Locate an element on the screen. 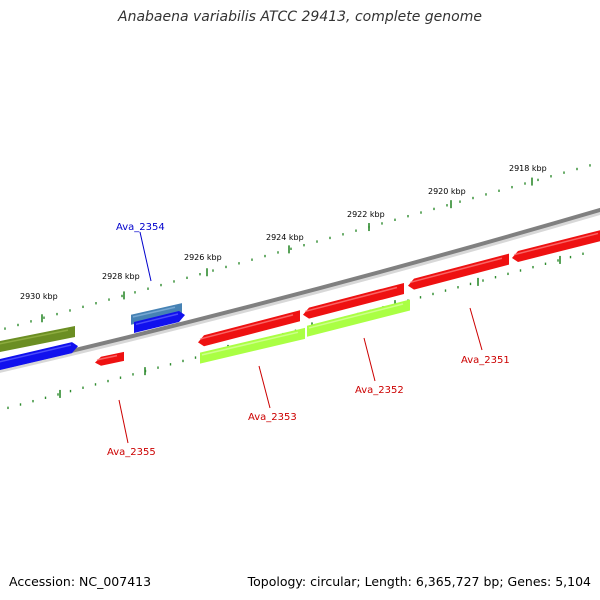 This screenshot has height=600, width=600. gene-feature-olive is located at coordinates (37, 339).